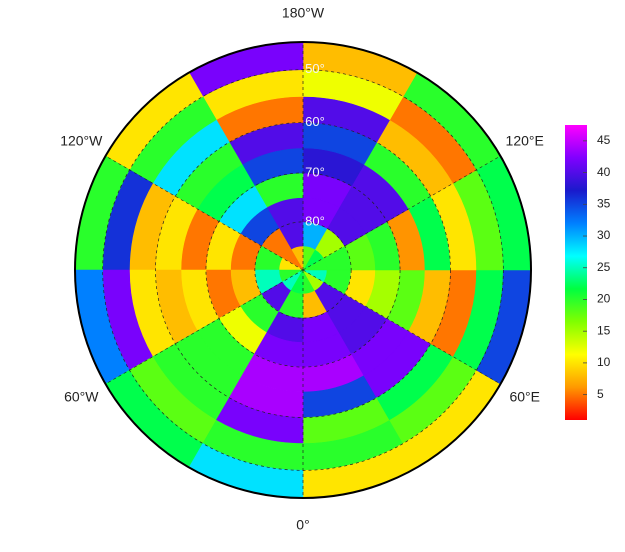  What do you see at coordinates (604, 362) in the screenshot?
I see `colorbar-tick-label: 10` at bounding box center [604, 362].